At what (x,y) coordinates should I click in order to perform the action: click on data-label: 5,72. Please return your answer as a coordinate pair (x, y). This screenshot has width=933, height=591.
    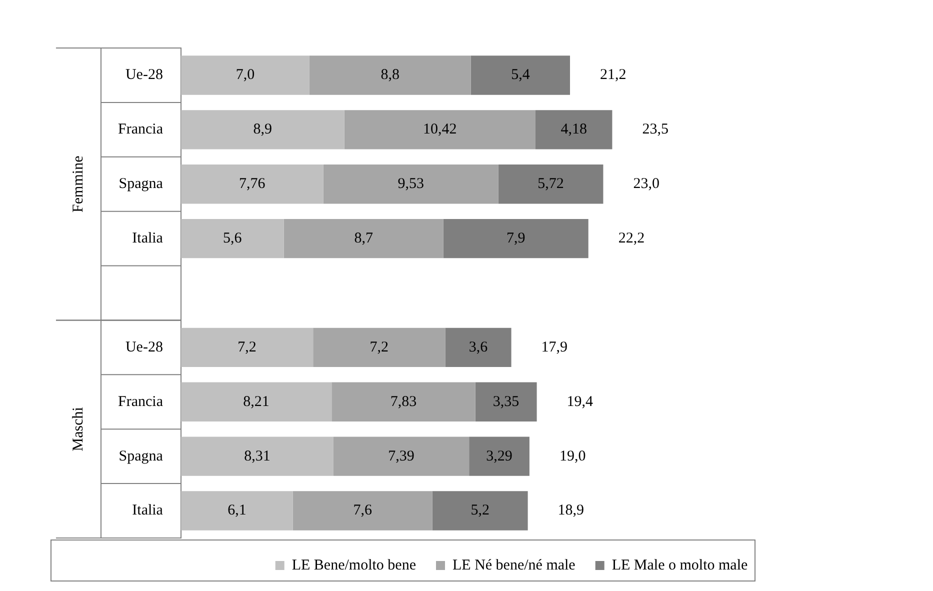
    Looking at the image, I should click on (551, 184).